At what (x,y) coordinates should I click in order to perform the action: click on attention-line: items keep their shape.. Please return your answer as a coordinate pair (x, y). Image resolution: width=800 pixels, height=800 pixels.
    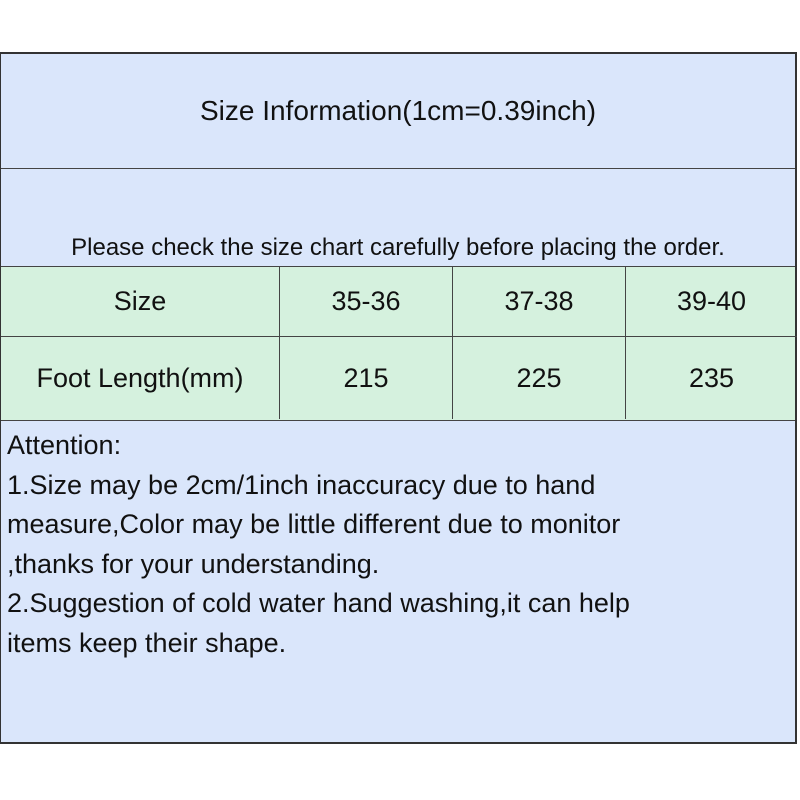
    Looking at the image, I should click on (147, 642).